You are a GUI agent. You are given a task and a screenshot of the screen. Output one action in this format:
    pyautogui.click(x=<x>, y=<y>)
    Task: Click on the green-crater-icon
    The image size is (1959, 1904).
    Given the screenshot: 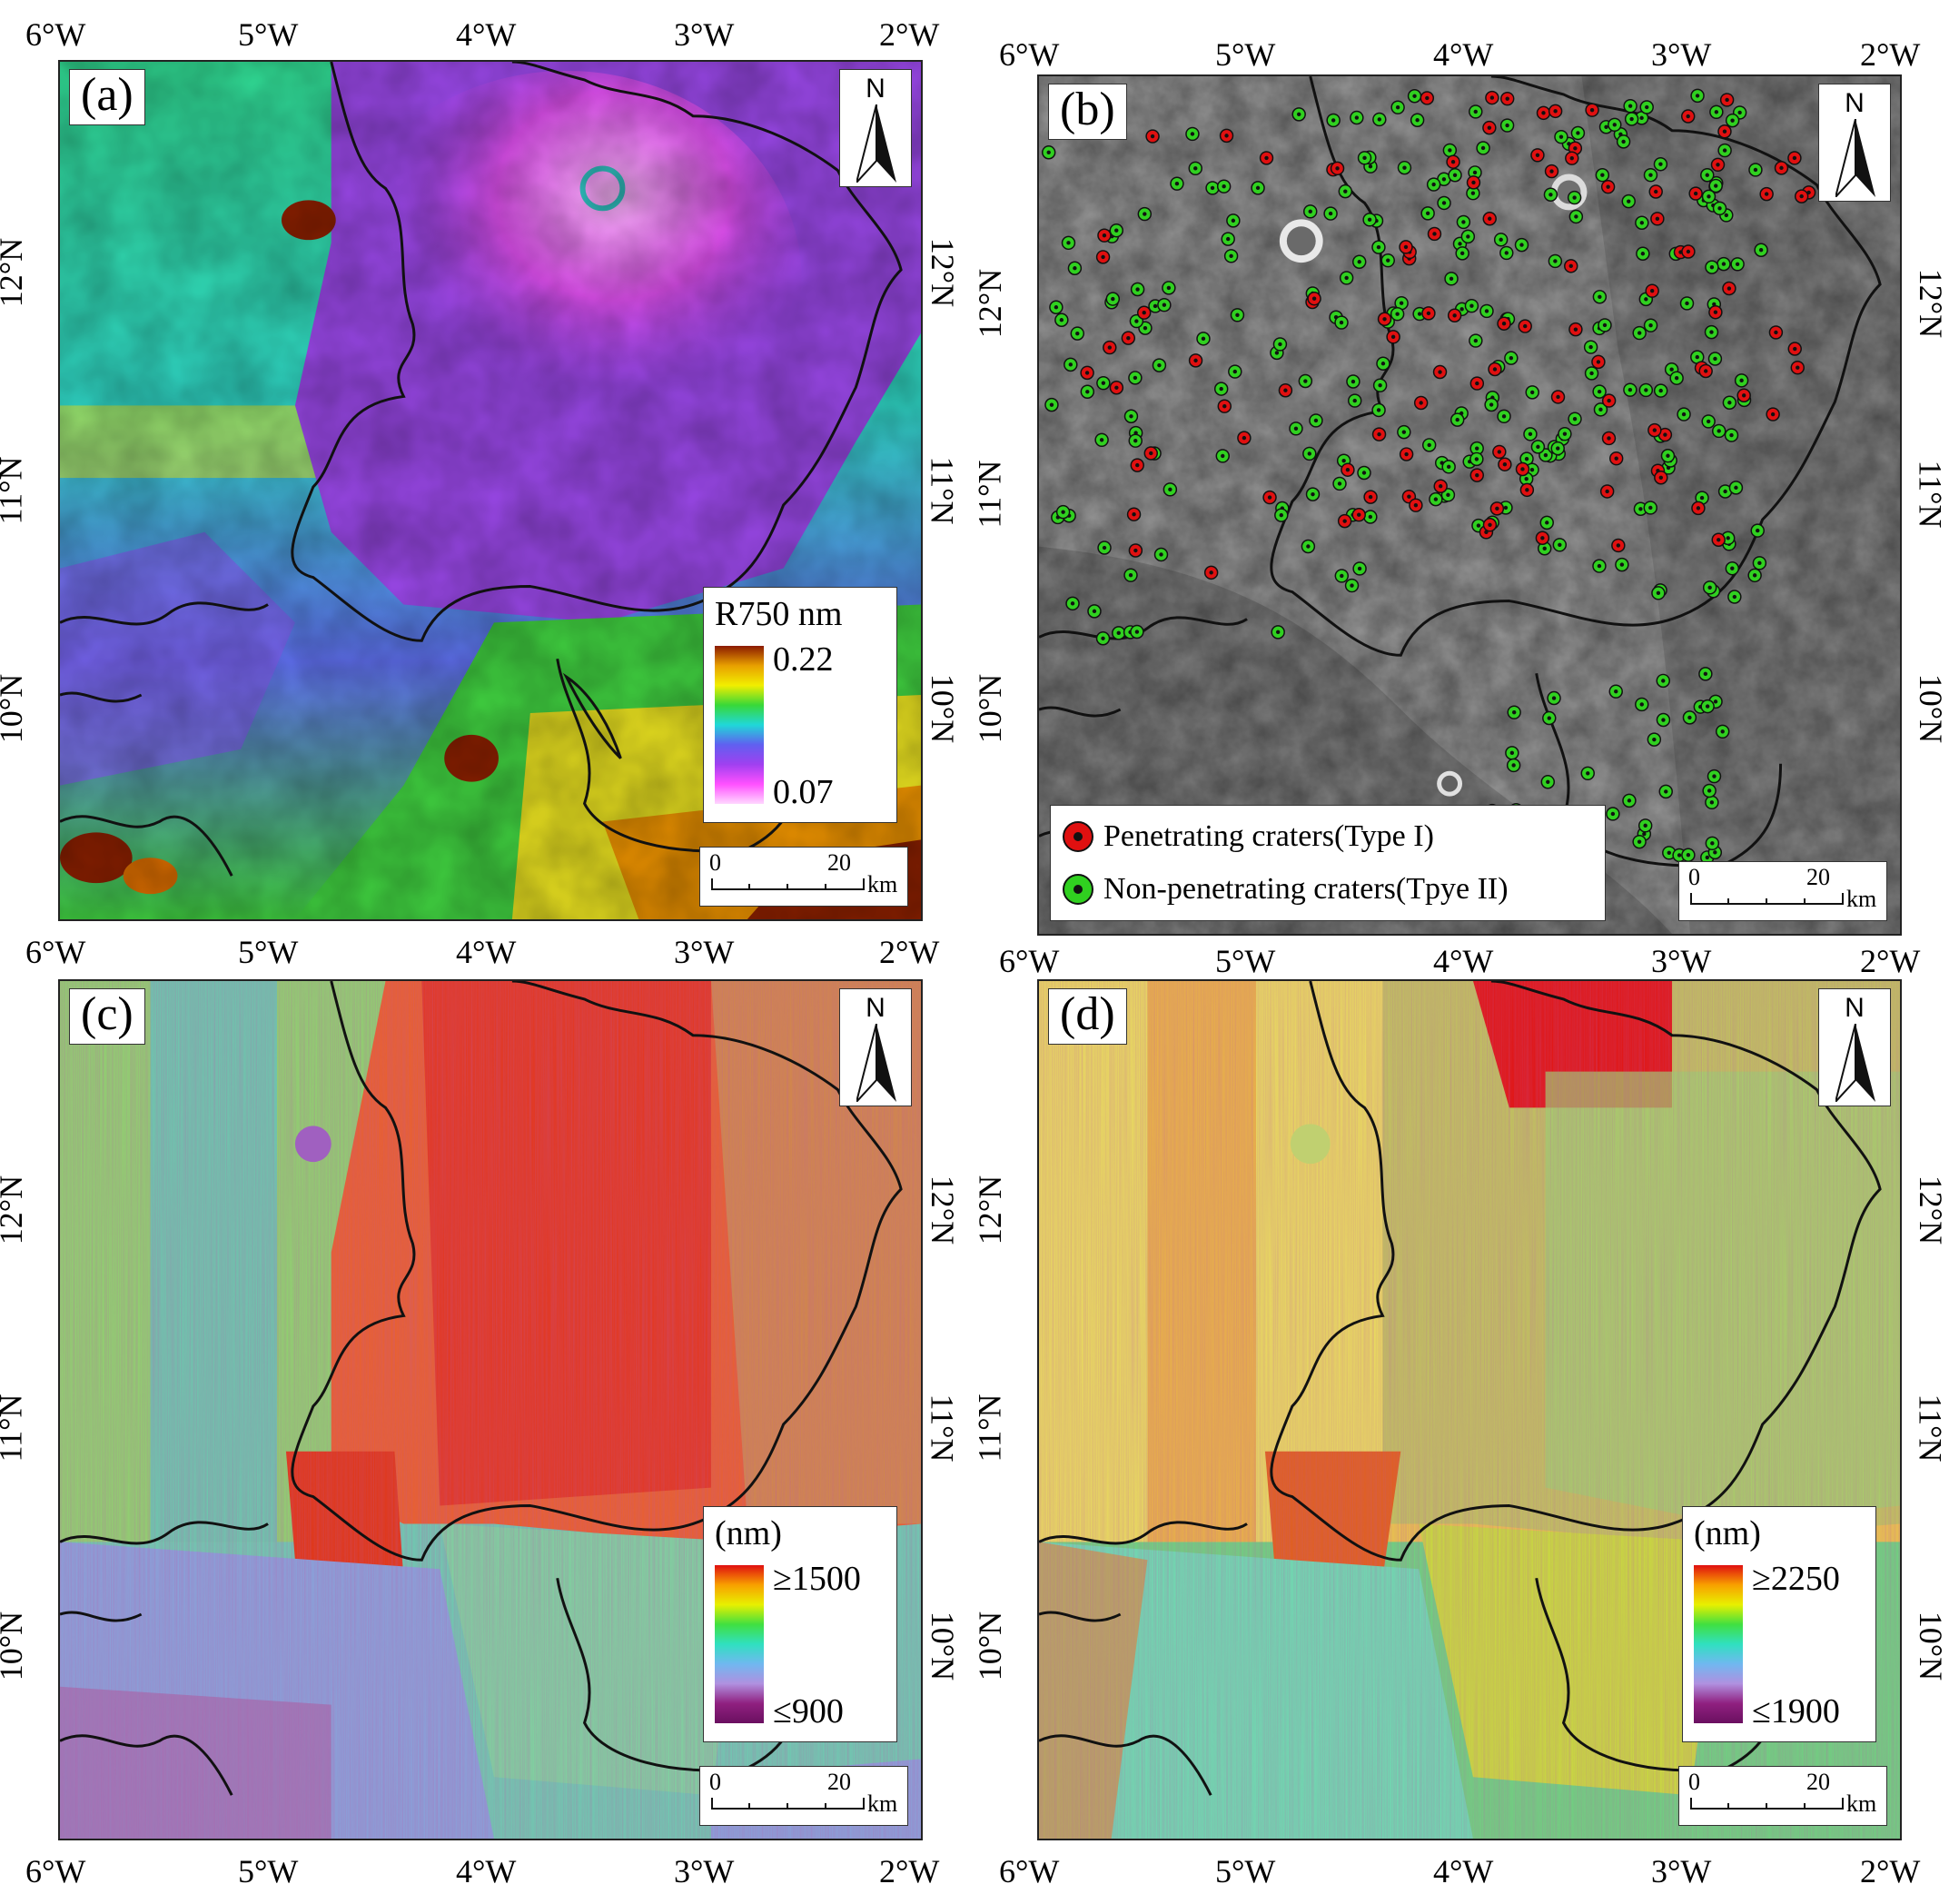 What is the action you would take?
    pyautogui.click(x=1078, y=890)
    